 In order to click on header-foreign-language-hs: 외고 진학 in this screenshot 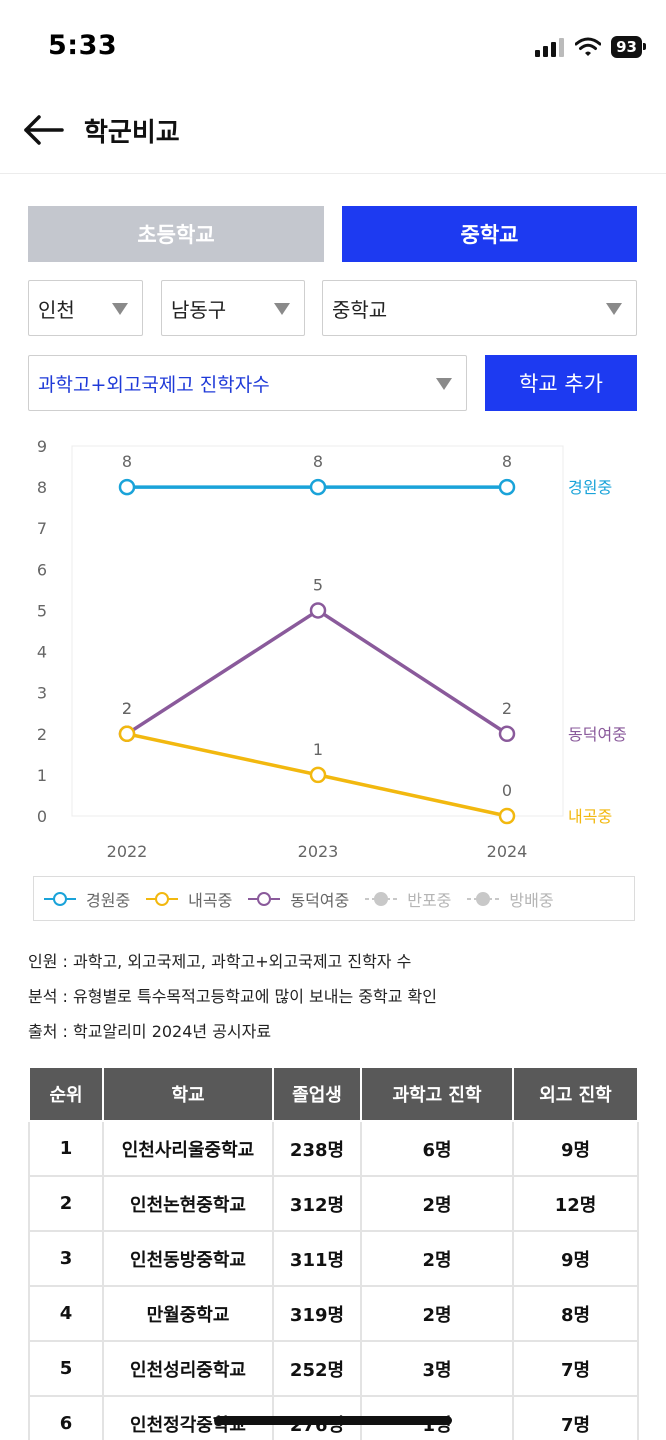, I will do `click(575, 1094)`.